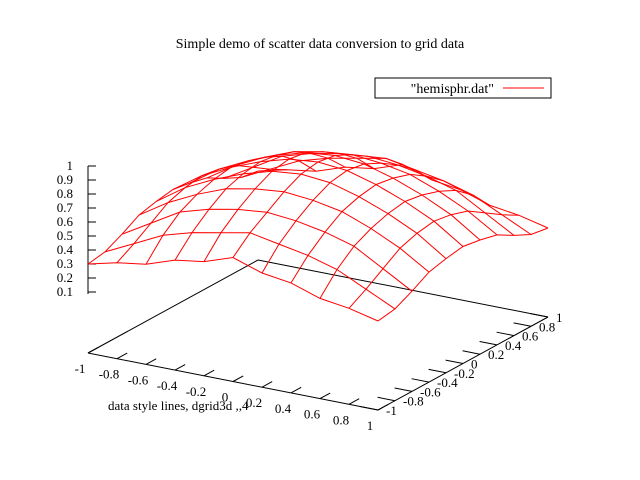  Describe the element at coordinates (312, 414) in the screenshot. I see `x-tick-label: 0.6` at that location.